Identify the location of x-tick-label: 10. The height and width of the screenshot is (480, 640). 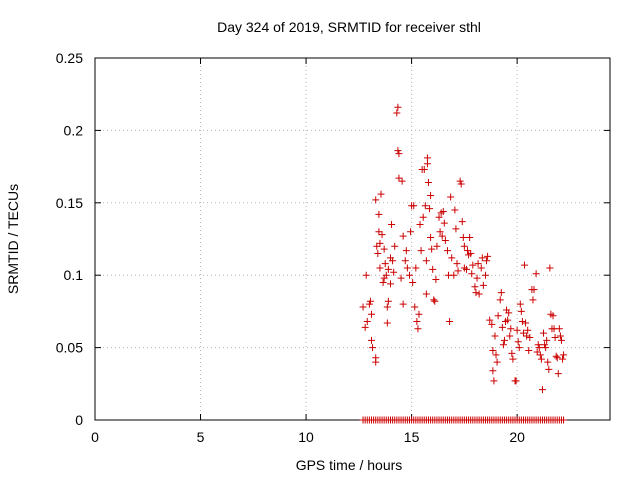
(306, 437).